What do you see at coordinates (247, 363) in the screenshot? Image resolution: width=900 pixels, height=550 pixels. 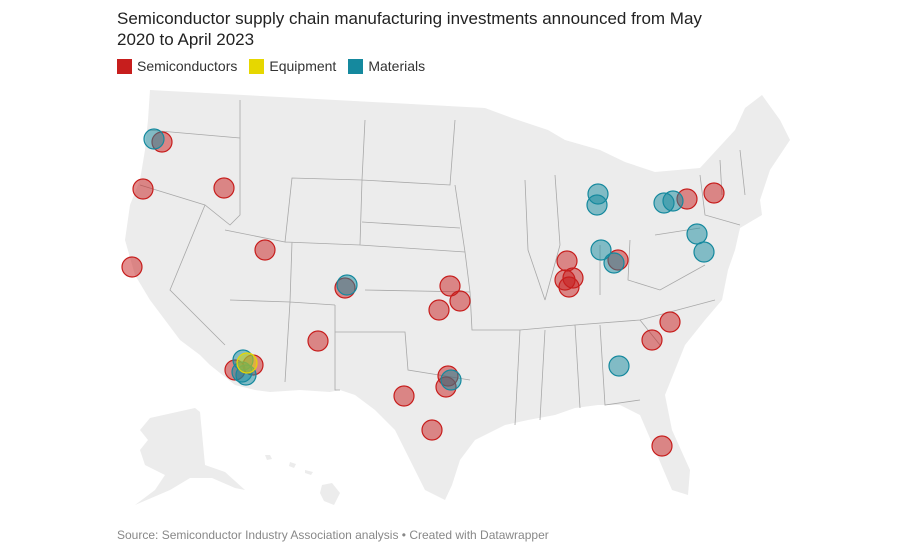 I see `marker-equipment` at bounding box center [247, 363].